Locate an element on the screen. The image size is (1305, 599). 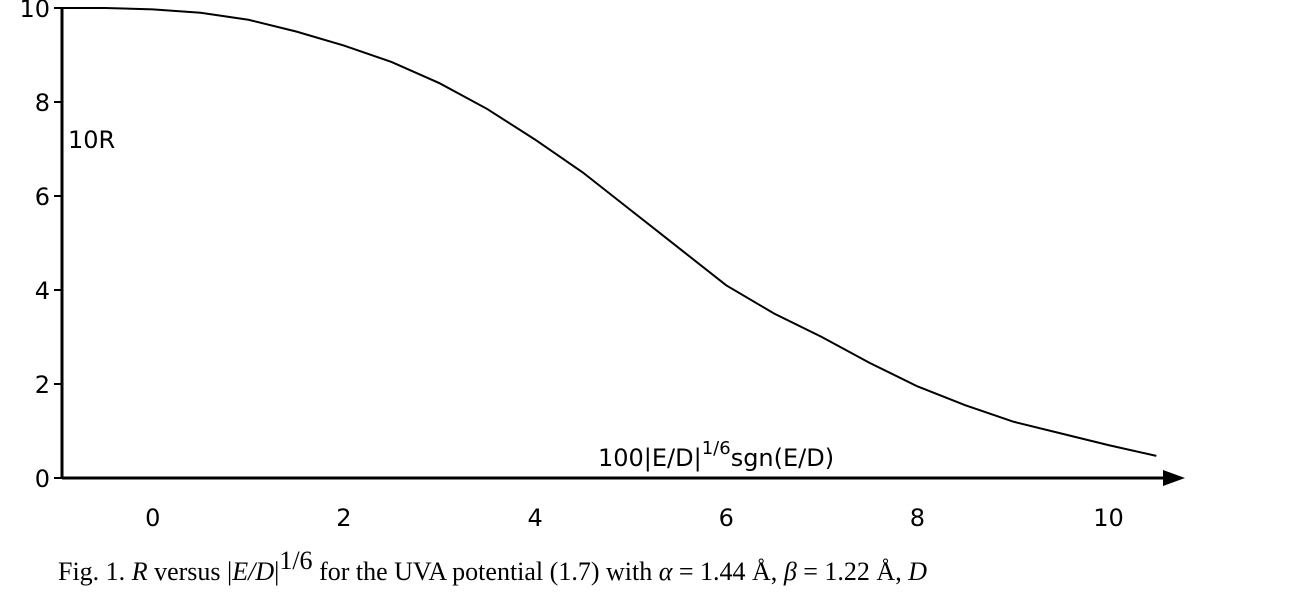
y-tick-label: 8 is located at coordinates (42, 103).